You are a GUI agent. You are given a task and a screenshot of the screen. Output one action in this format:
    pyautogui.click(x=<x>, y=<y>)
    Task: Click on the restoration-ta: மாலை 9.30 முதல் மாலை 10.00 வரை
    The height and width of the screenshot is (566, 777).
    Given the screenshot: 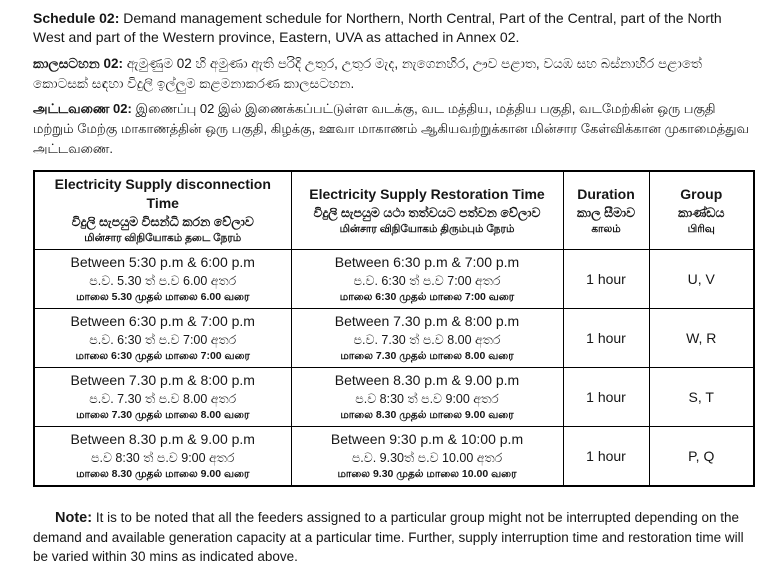 What is the action you would take?
    pyautogui.click(x=427, y=474)
    